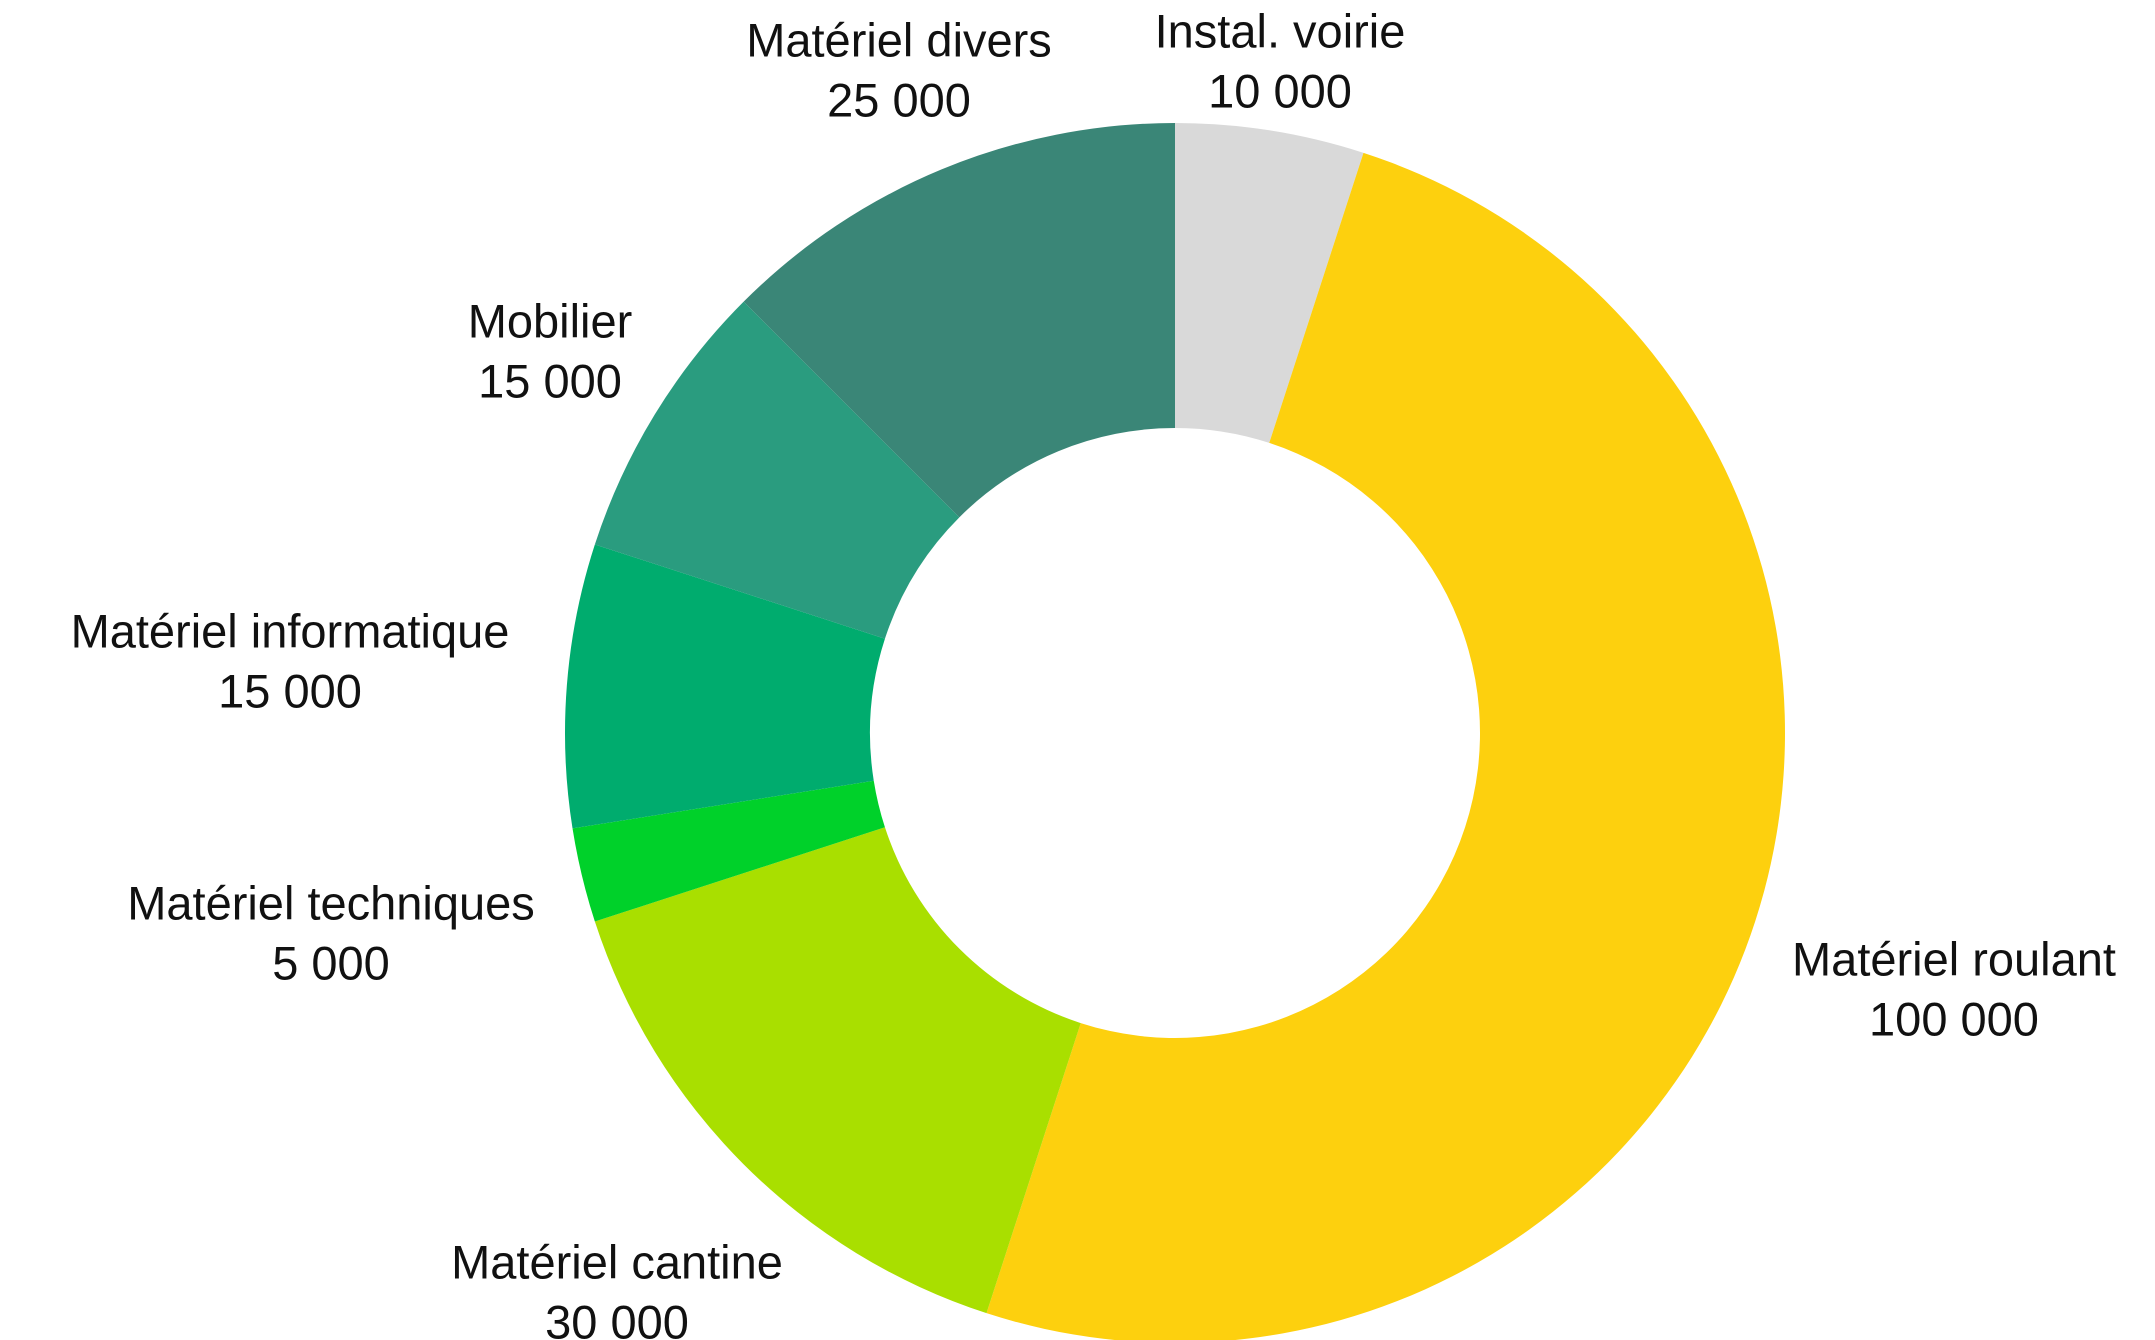 This screenshot has width=2155, height=1340. I want to click on value-label: 5 000, so click(331, 962).